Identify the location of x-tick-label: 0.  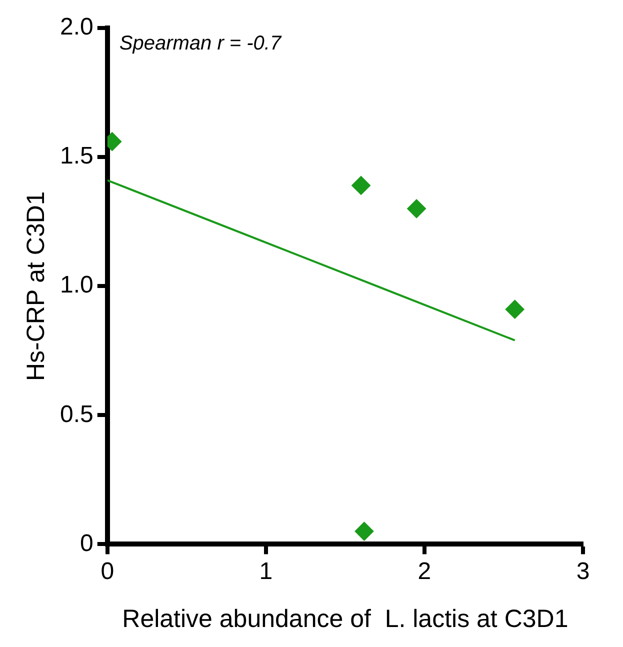
(107, 572).